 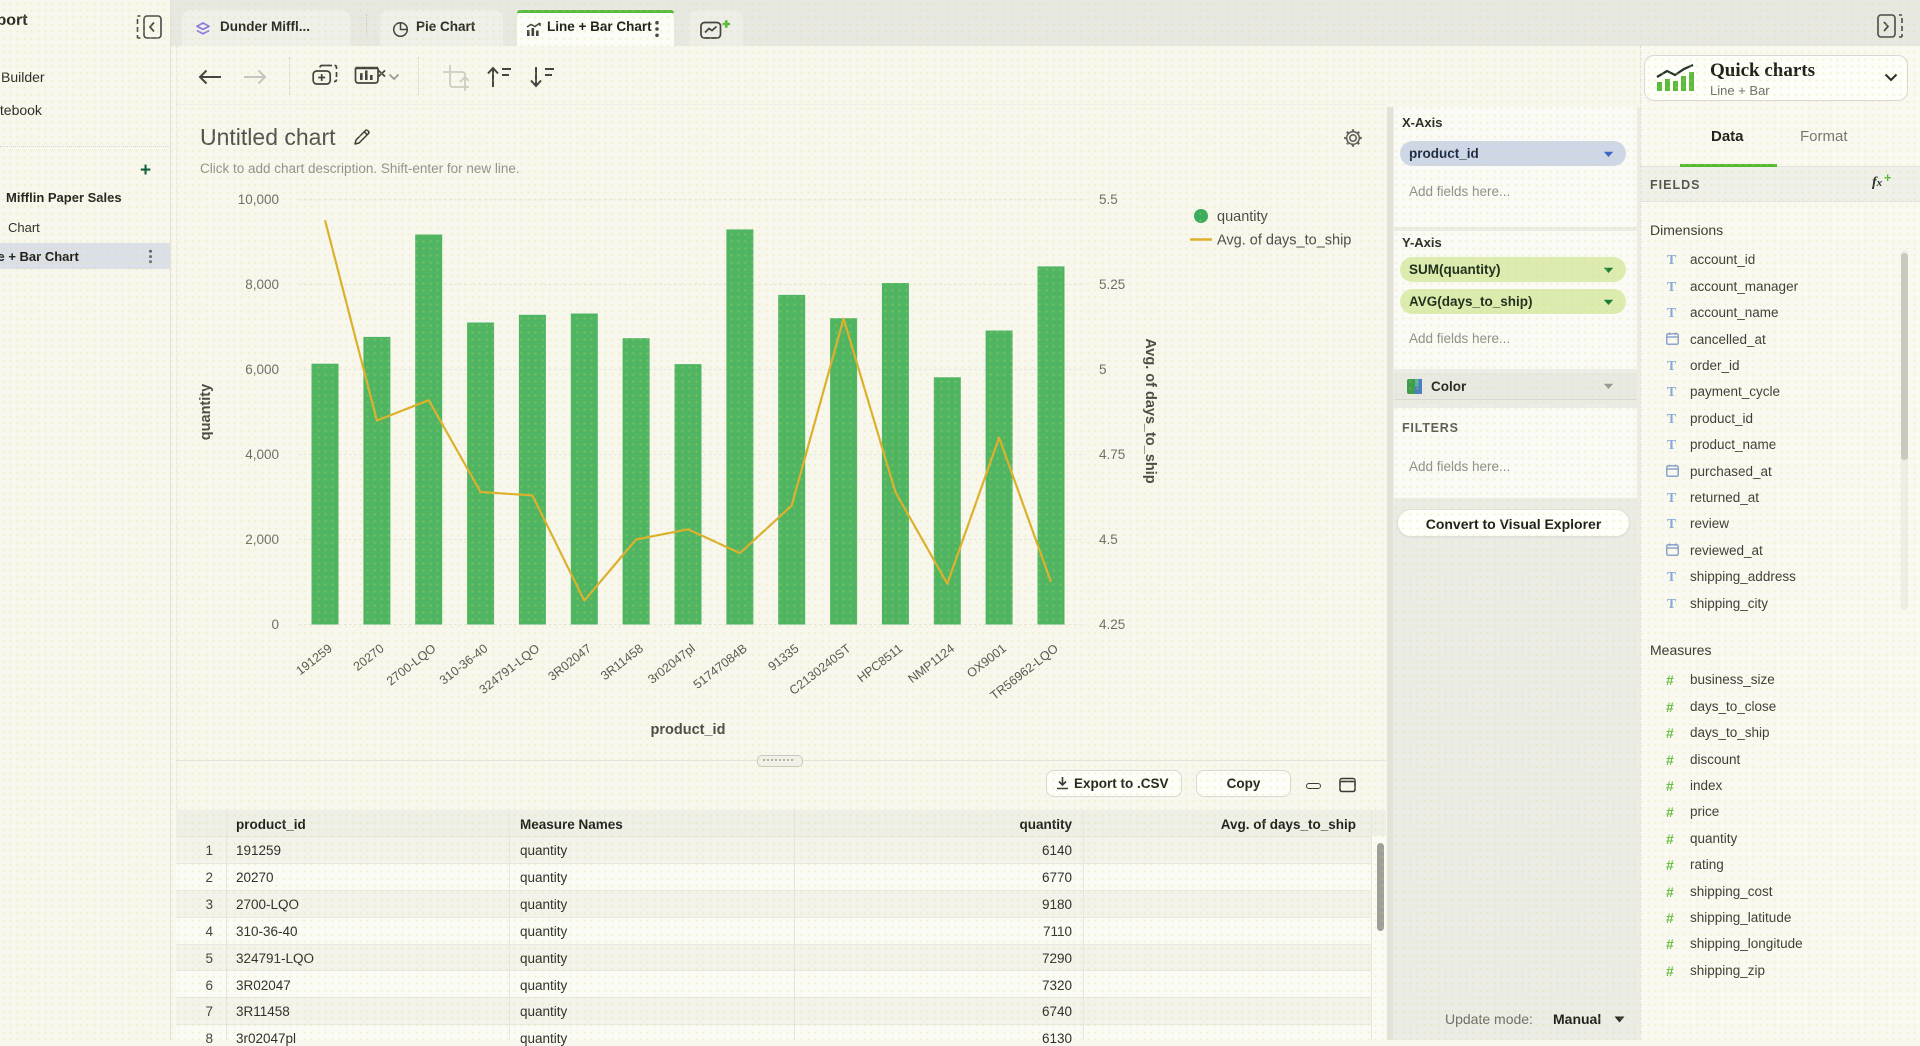 What do you see at coordinates (1103, 369) in the screenshot?
I see `svg-text: 5` at bounding box center [1103, 369].